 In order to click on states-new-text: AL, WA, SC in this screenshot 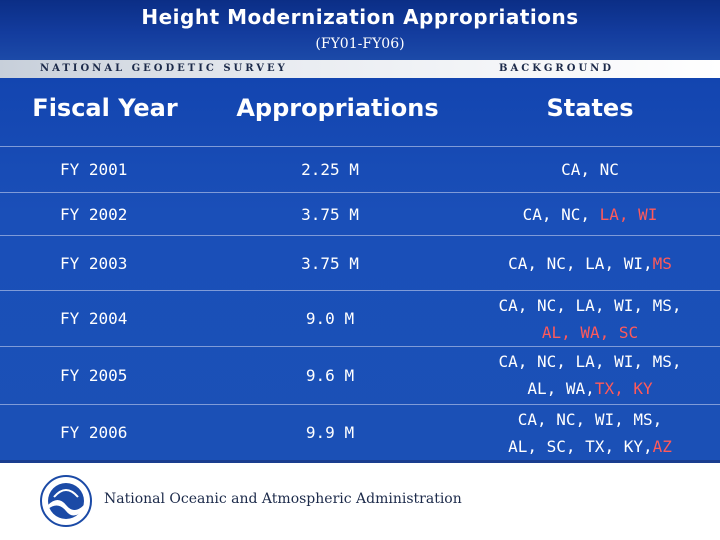, I will do `click(590, 332)`.